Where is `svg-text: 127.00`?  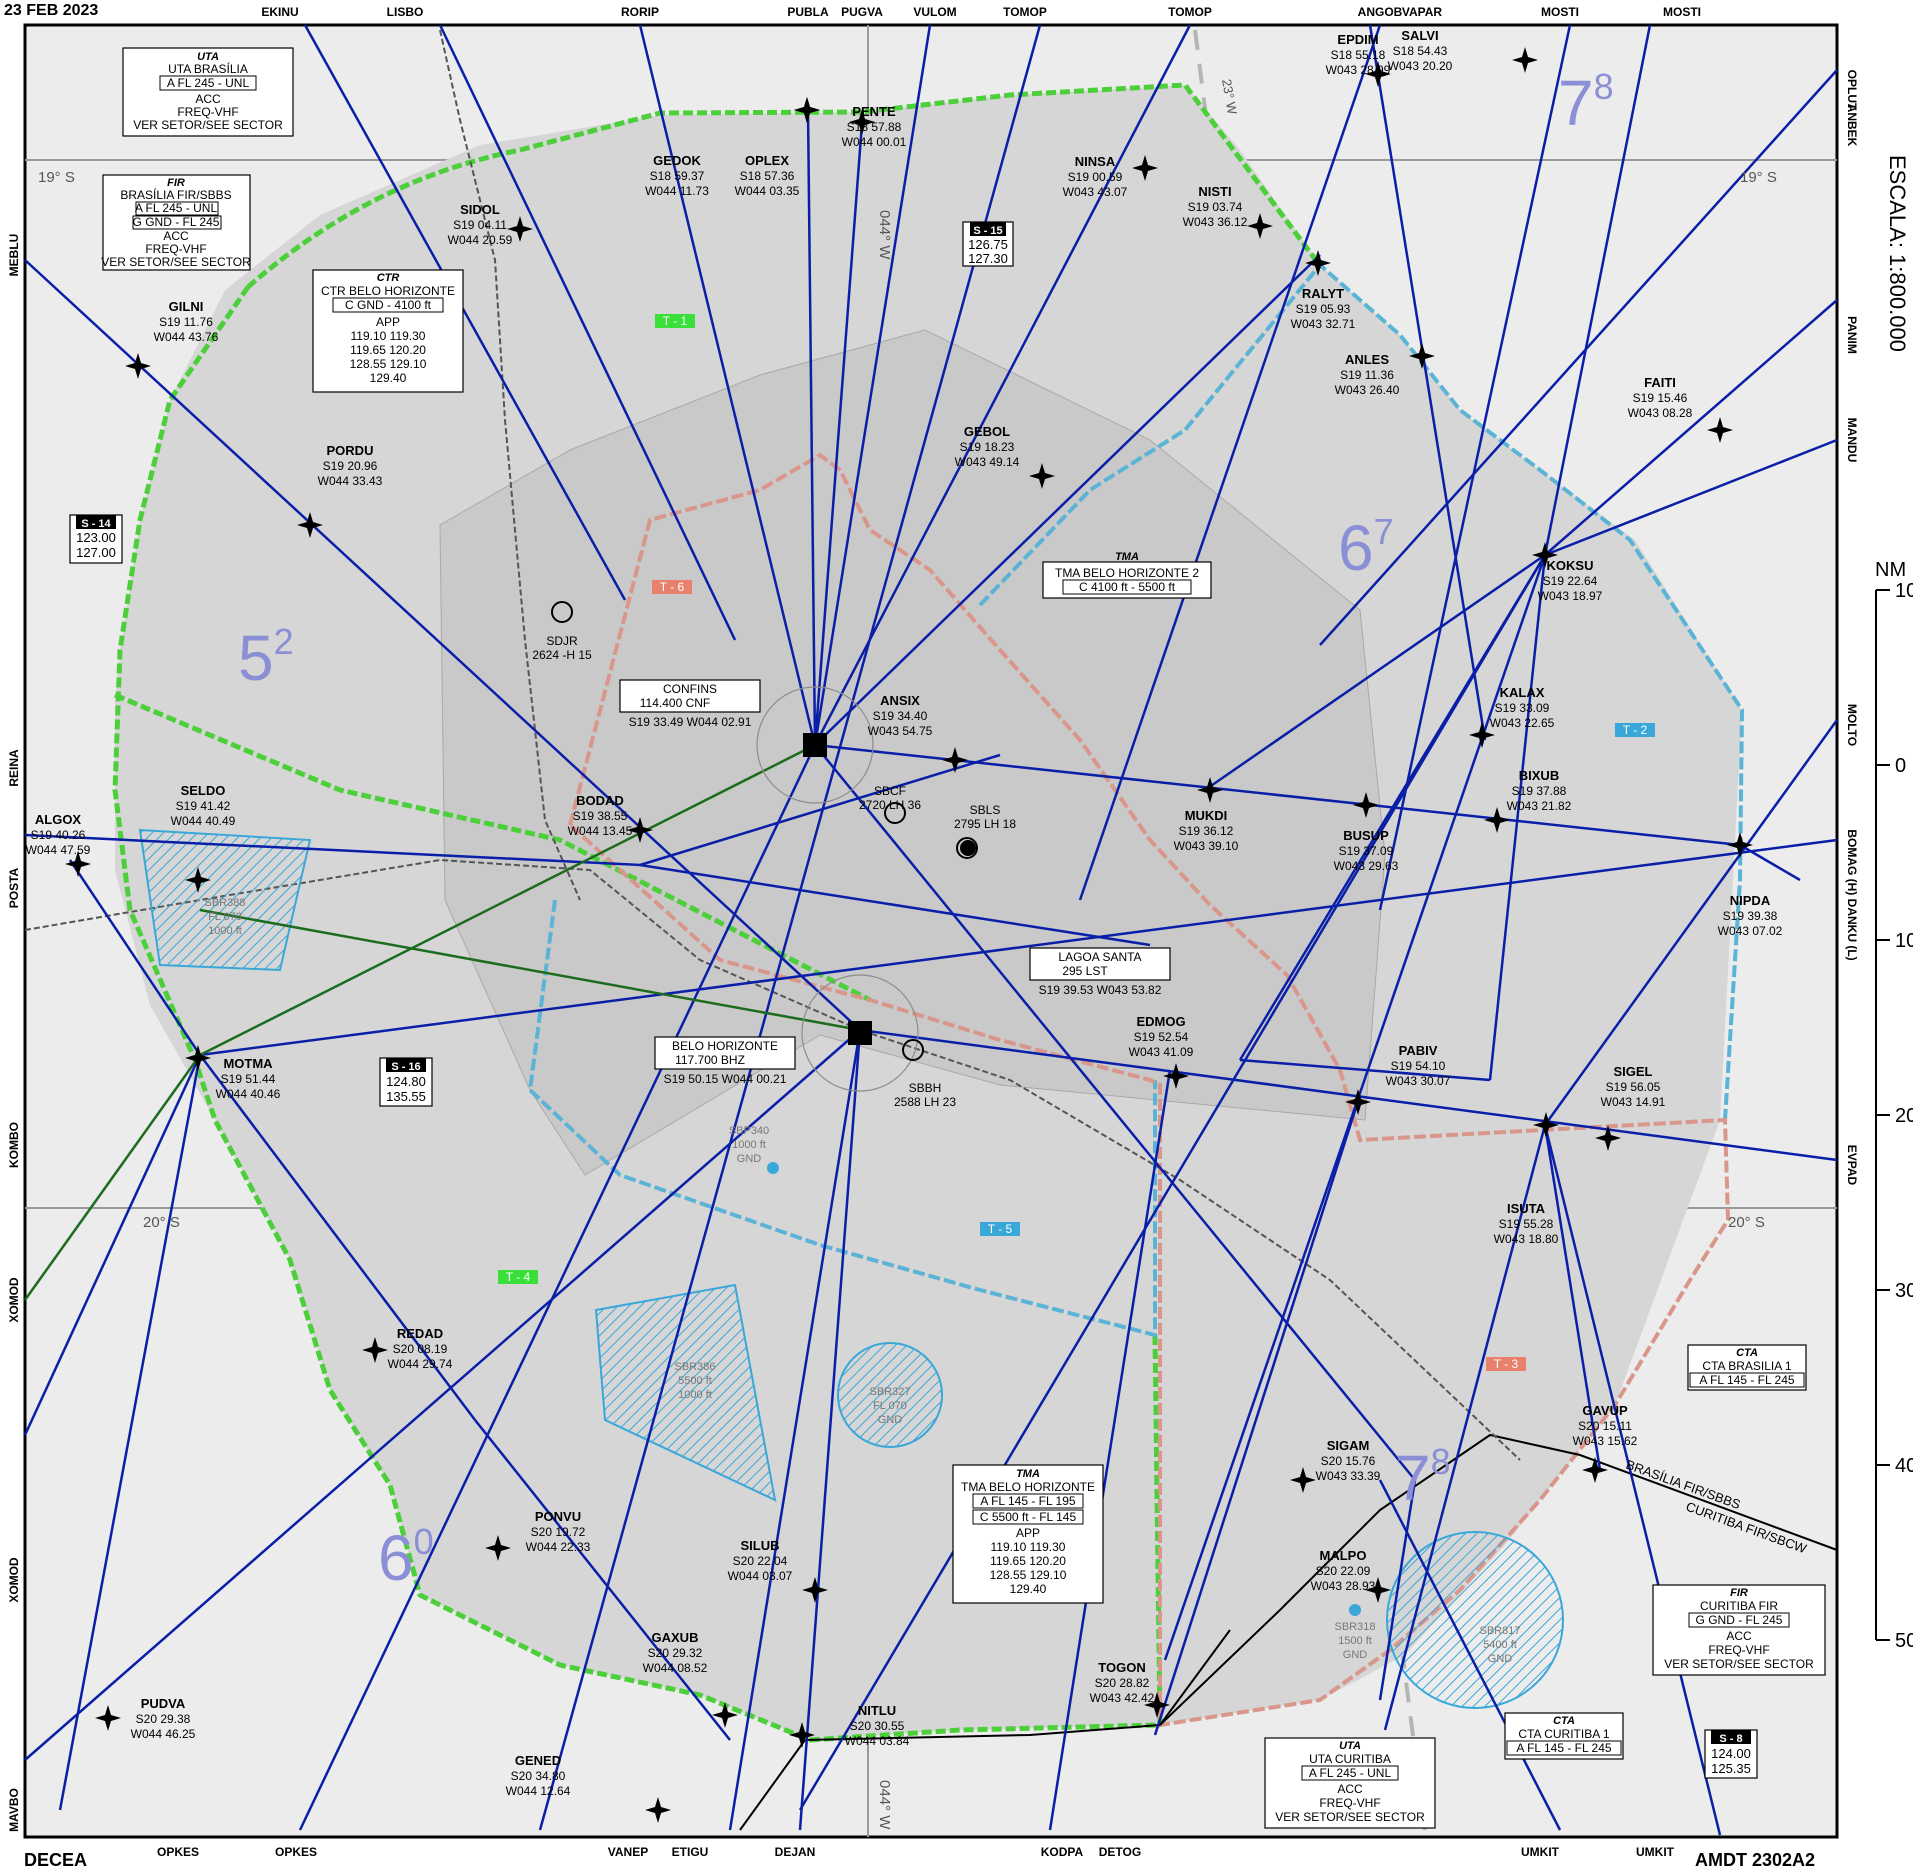 svg-text: 127.00 is located at coordinates (96, 552).